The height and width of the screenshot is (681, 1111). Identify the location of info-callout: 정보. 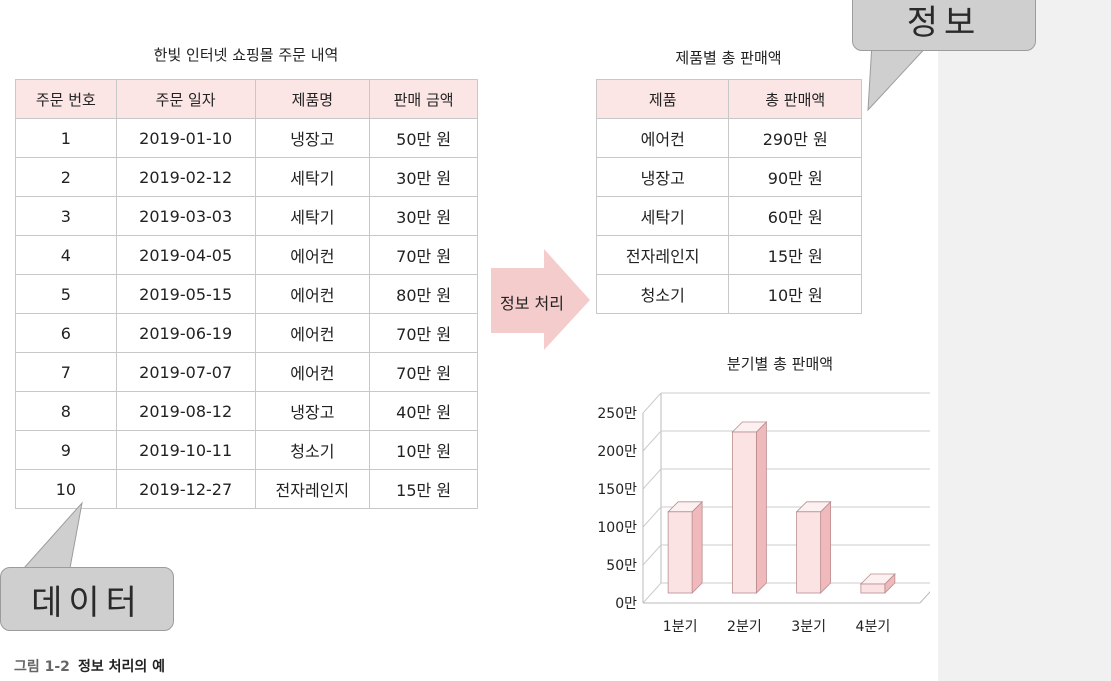
(944, 25).